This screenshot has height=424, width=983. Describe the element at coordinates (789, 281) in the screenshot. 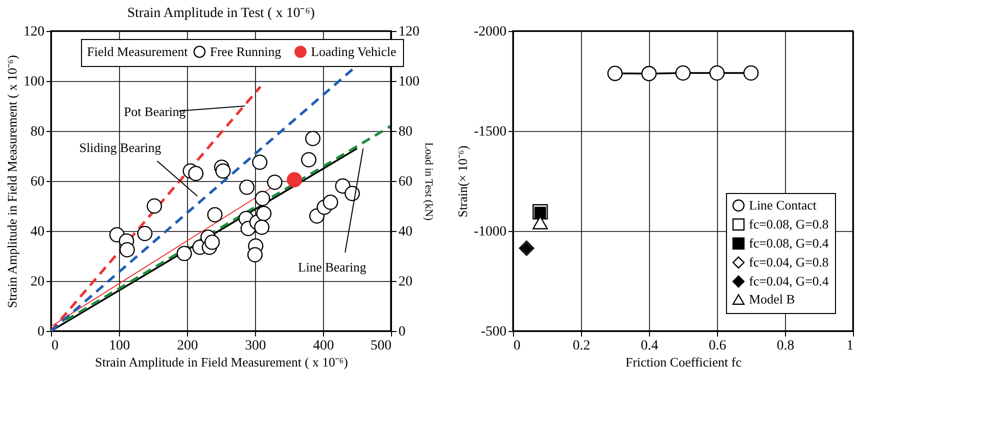

I see `legend-label: fc=0.04, G=0.4` at that location.